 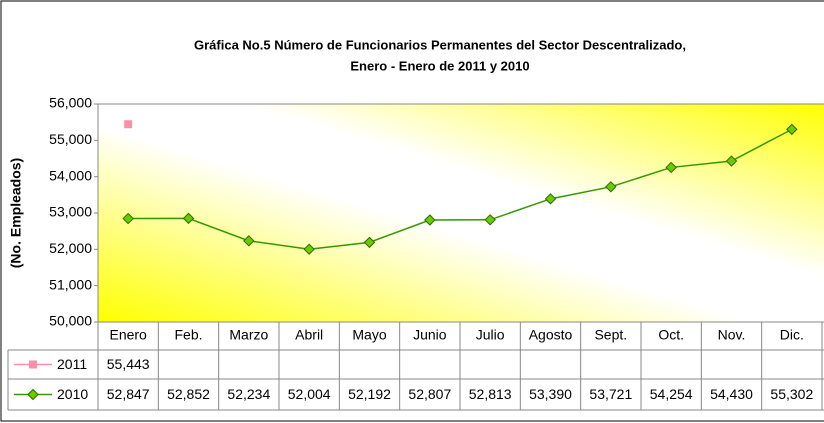 I want to click on y-axis-label: (No. Empleados), so click(x=16, y=213).